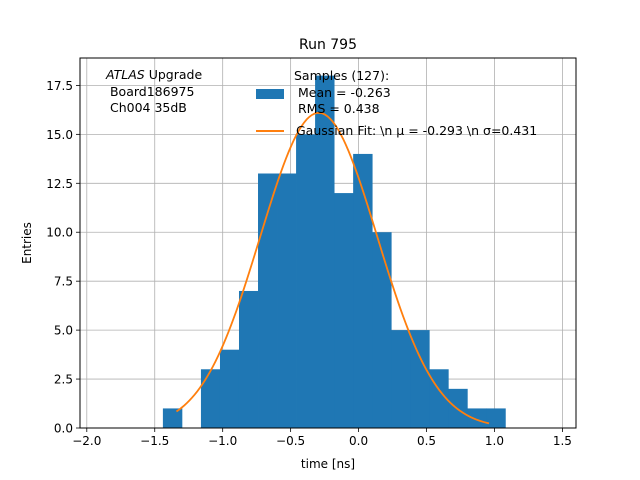 The image size is (640, 480). Describe the element at coordinates (63, 331) in the screenshot. I see `y-tick-label: 5.0` at that location.